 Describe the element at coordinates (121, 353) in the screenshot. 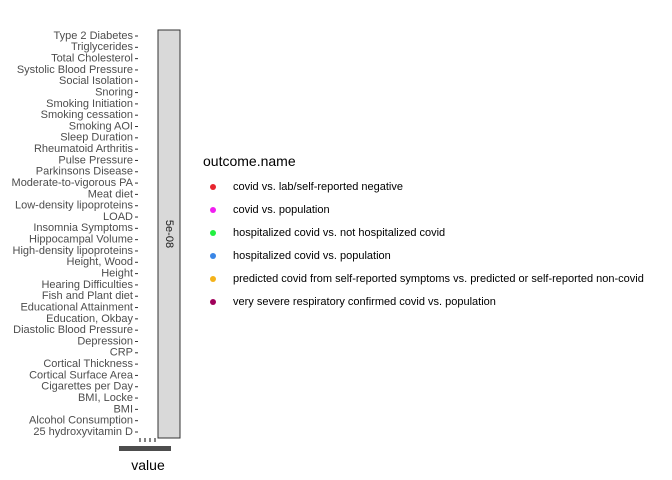

I see `y-tick-label: CRP` at that location.